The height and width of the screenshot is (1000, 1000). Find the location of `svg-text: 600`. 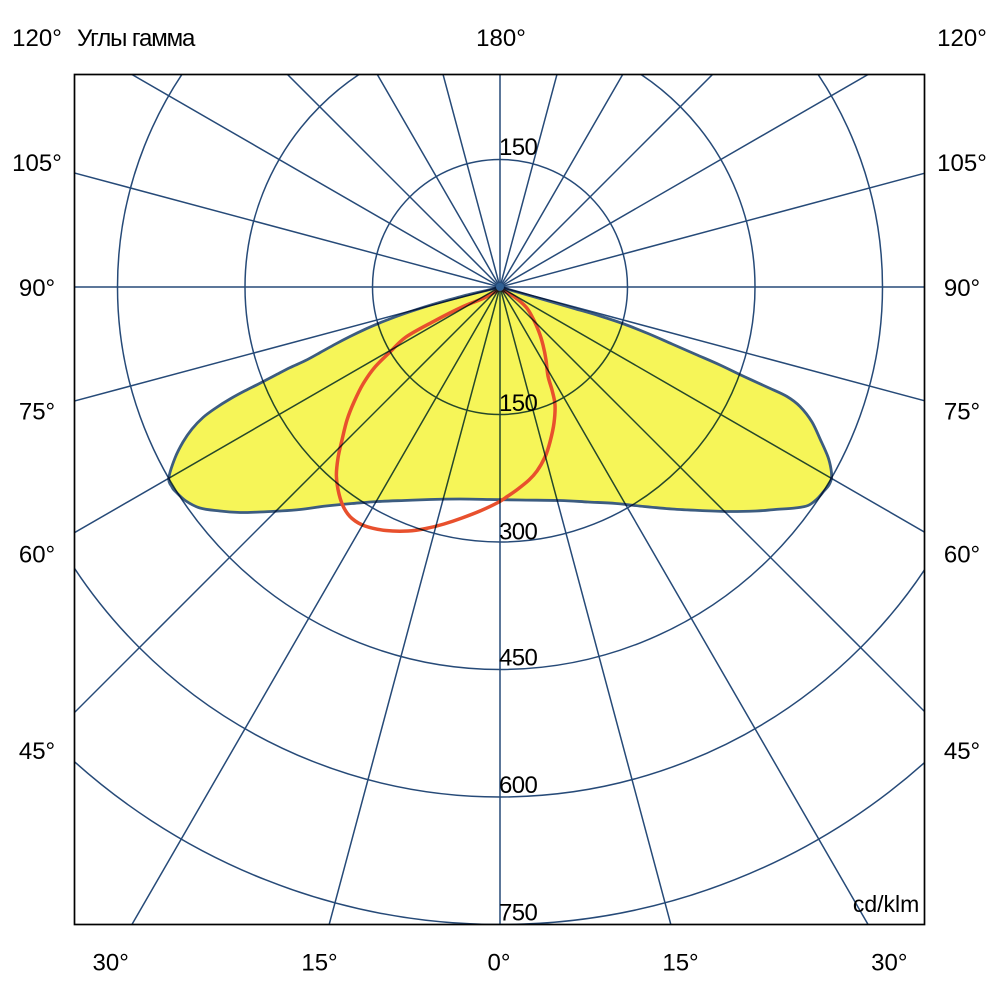

svg-text: 600 is located at coordinates (518, 785).